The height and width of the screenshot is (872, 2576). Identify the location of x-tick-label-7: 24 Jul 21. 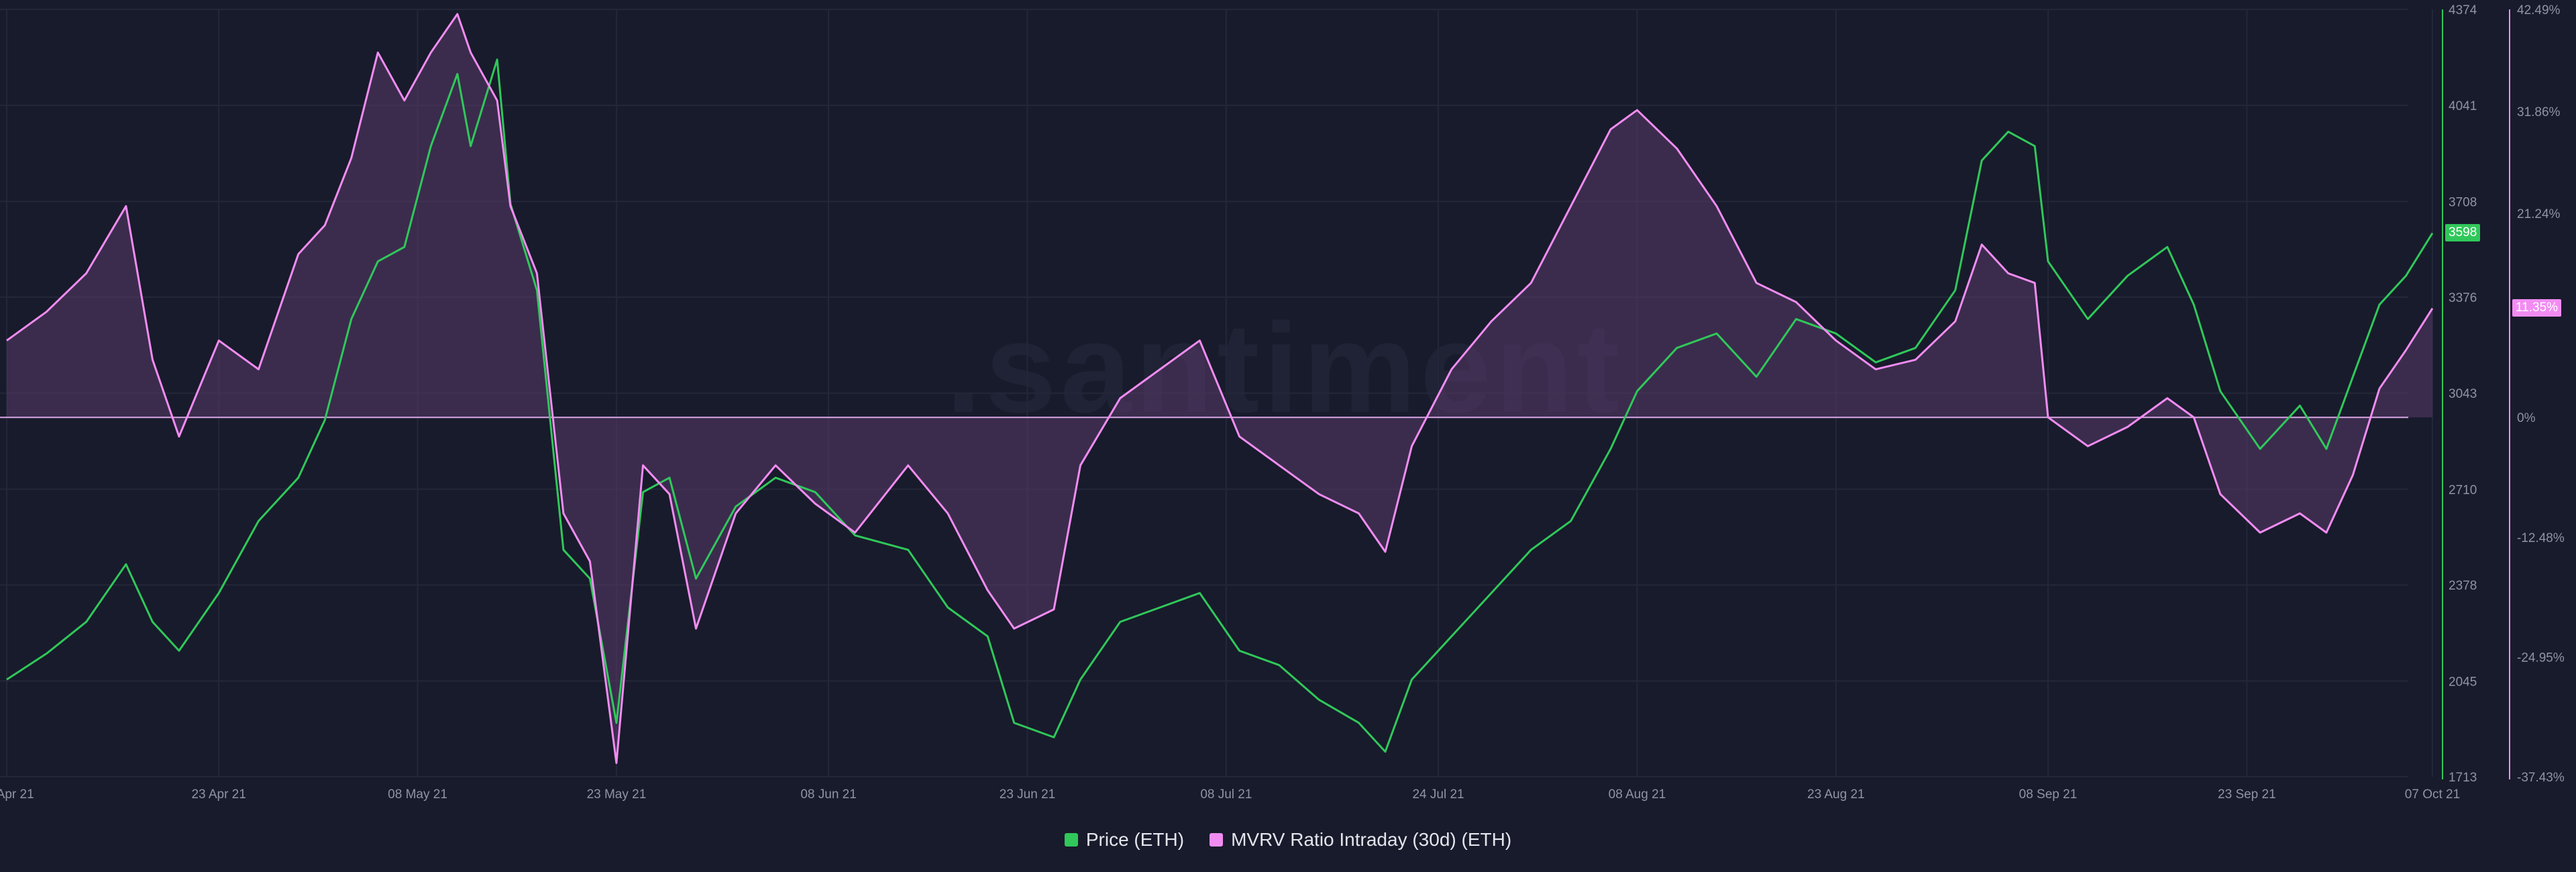
(1438, 795).